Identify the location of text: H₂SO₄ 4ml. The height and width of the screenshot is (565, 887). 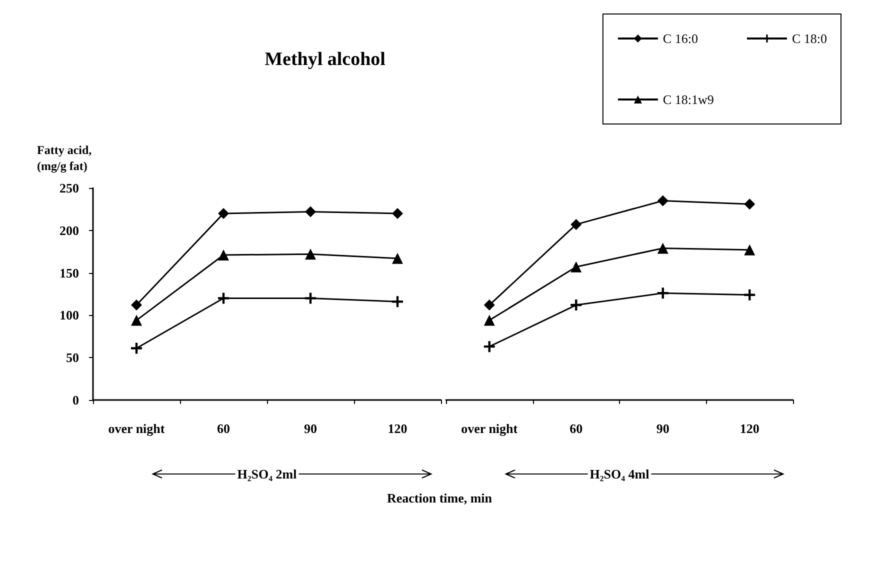
(620, 474).